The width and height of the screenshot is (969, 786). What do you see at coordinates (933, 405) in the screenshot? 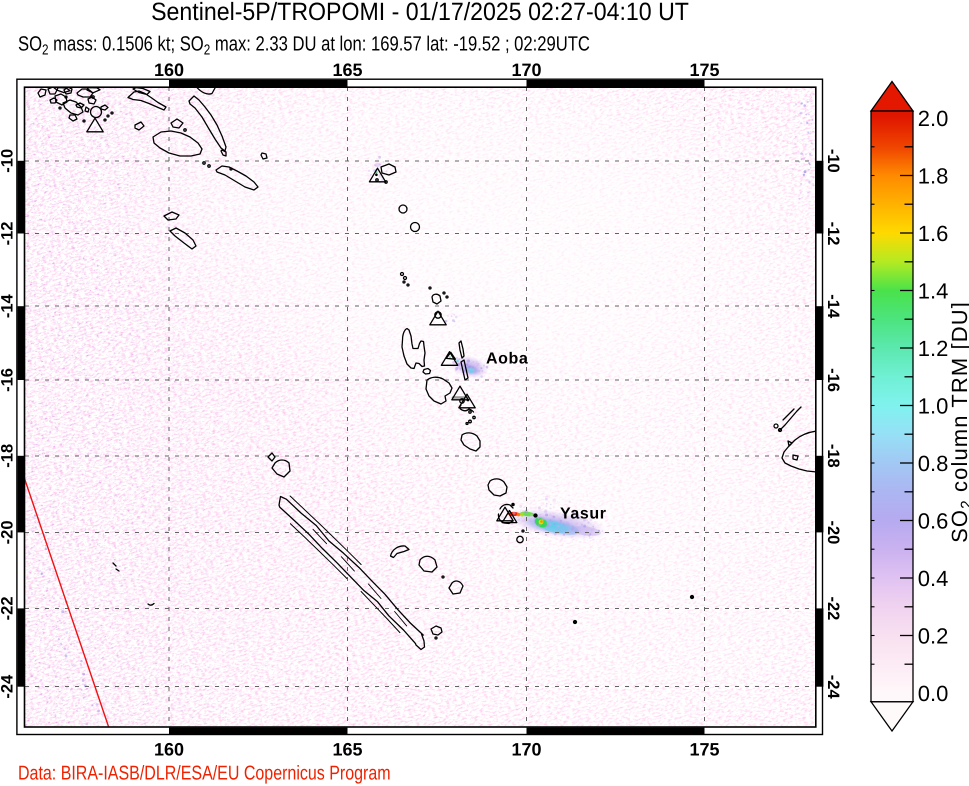
I see `svg-text: 1.0` at bounding box center [933, 405].